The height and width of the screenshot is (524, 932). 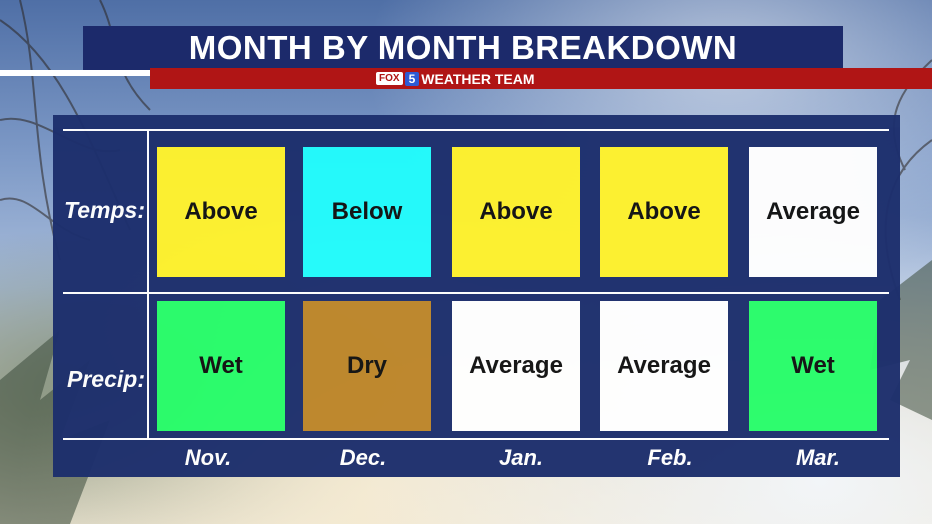 I want to click on fox5-weather-logo: FOX 5 WEATHER TEAM, so click(x=455, y=78).